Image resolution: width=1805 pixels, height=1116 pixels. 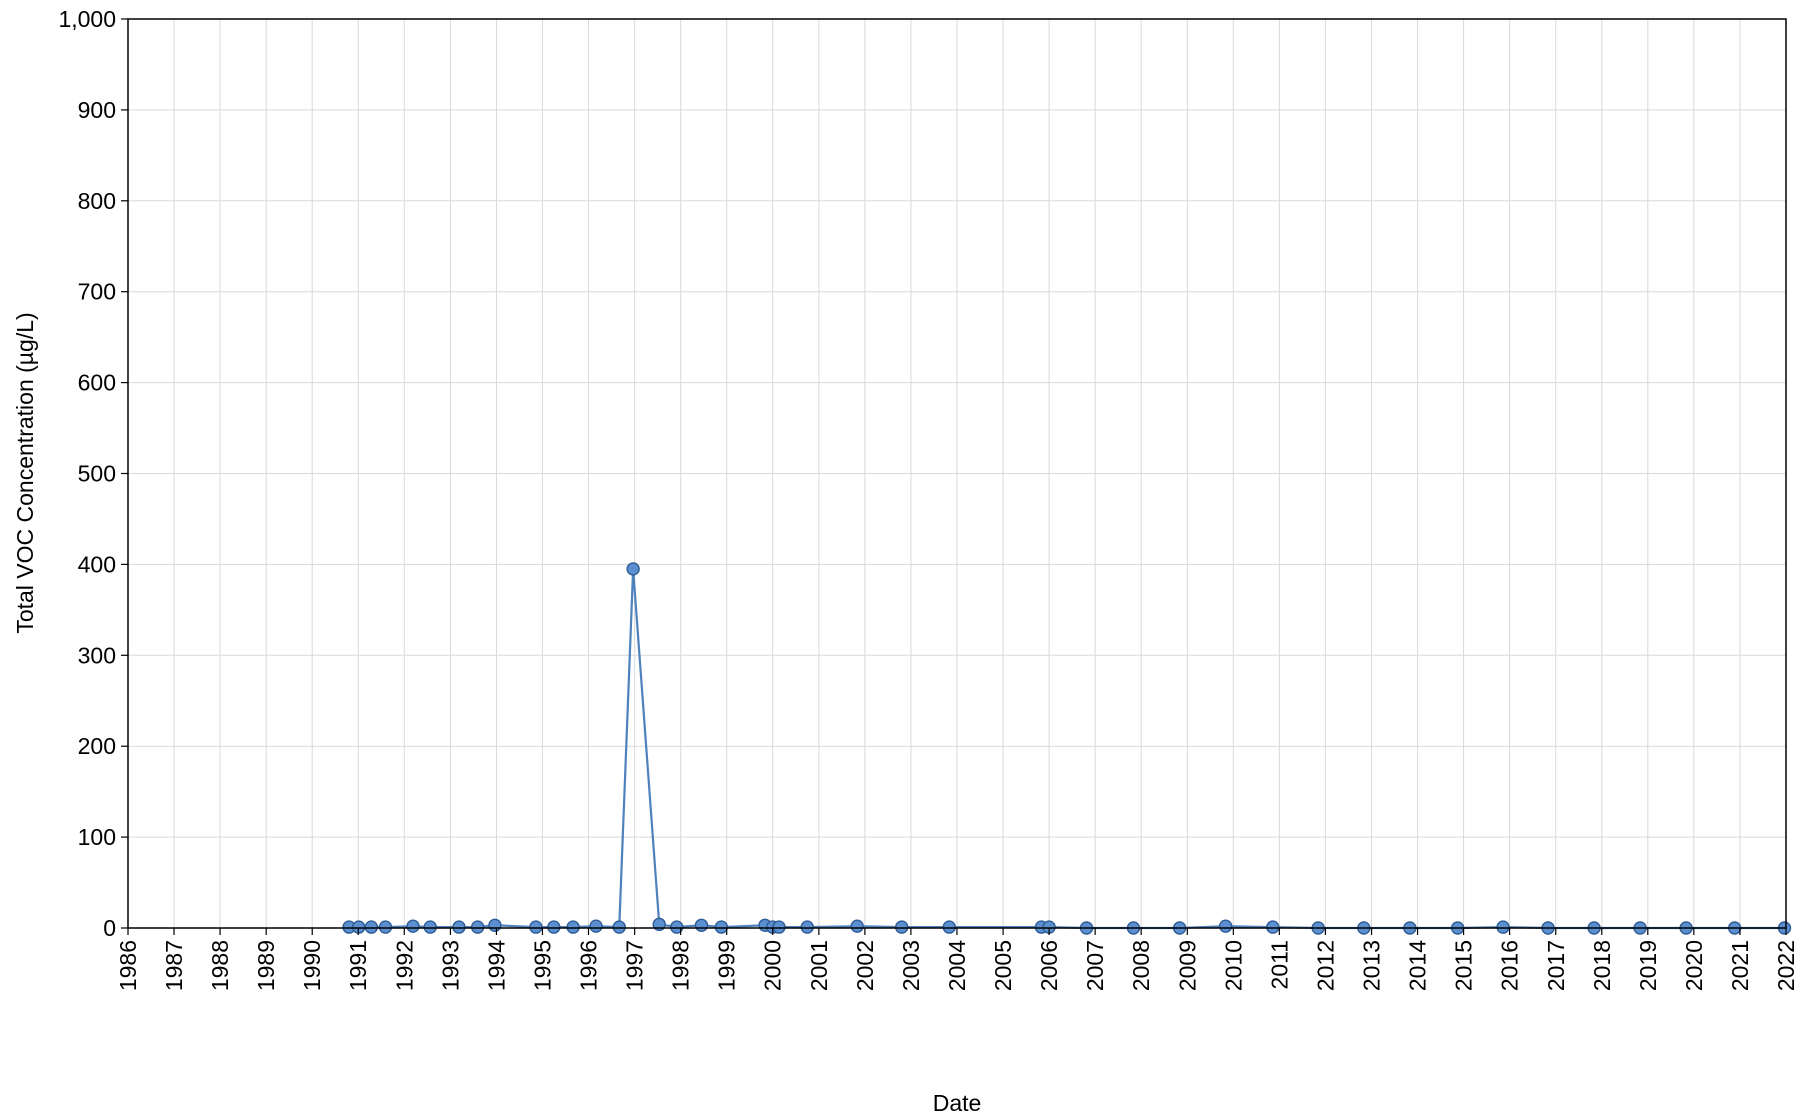 I want to click on x-tick-label: 1995, so click(x=542, y=965).